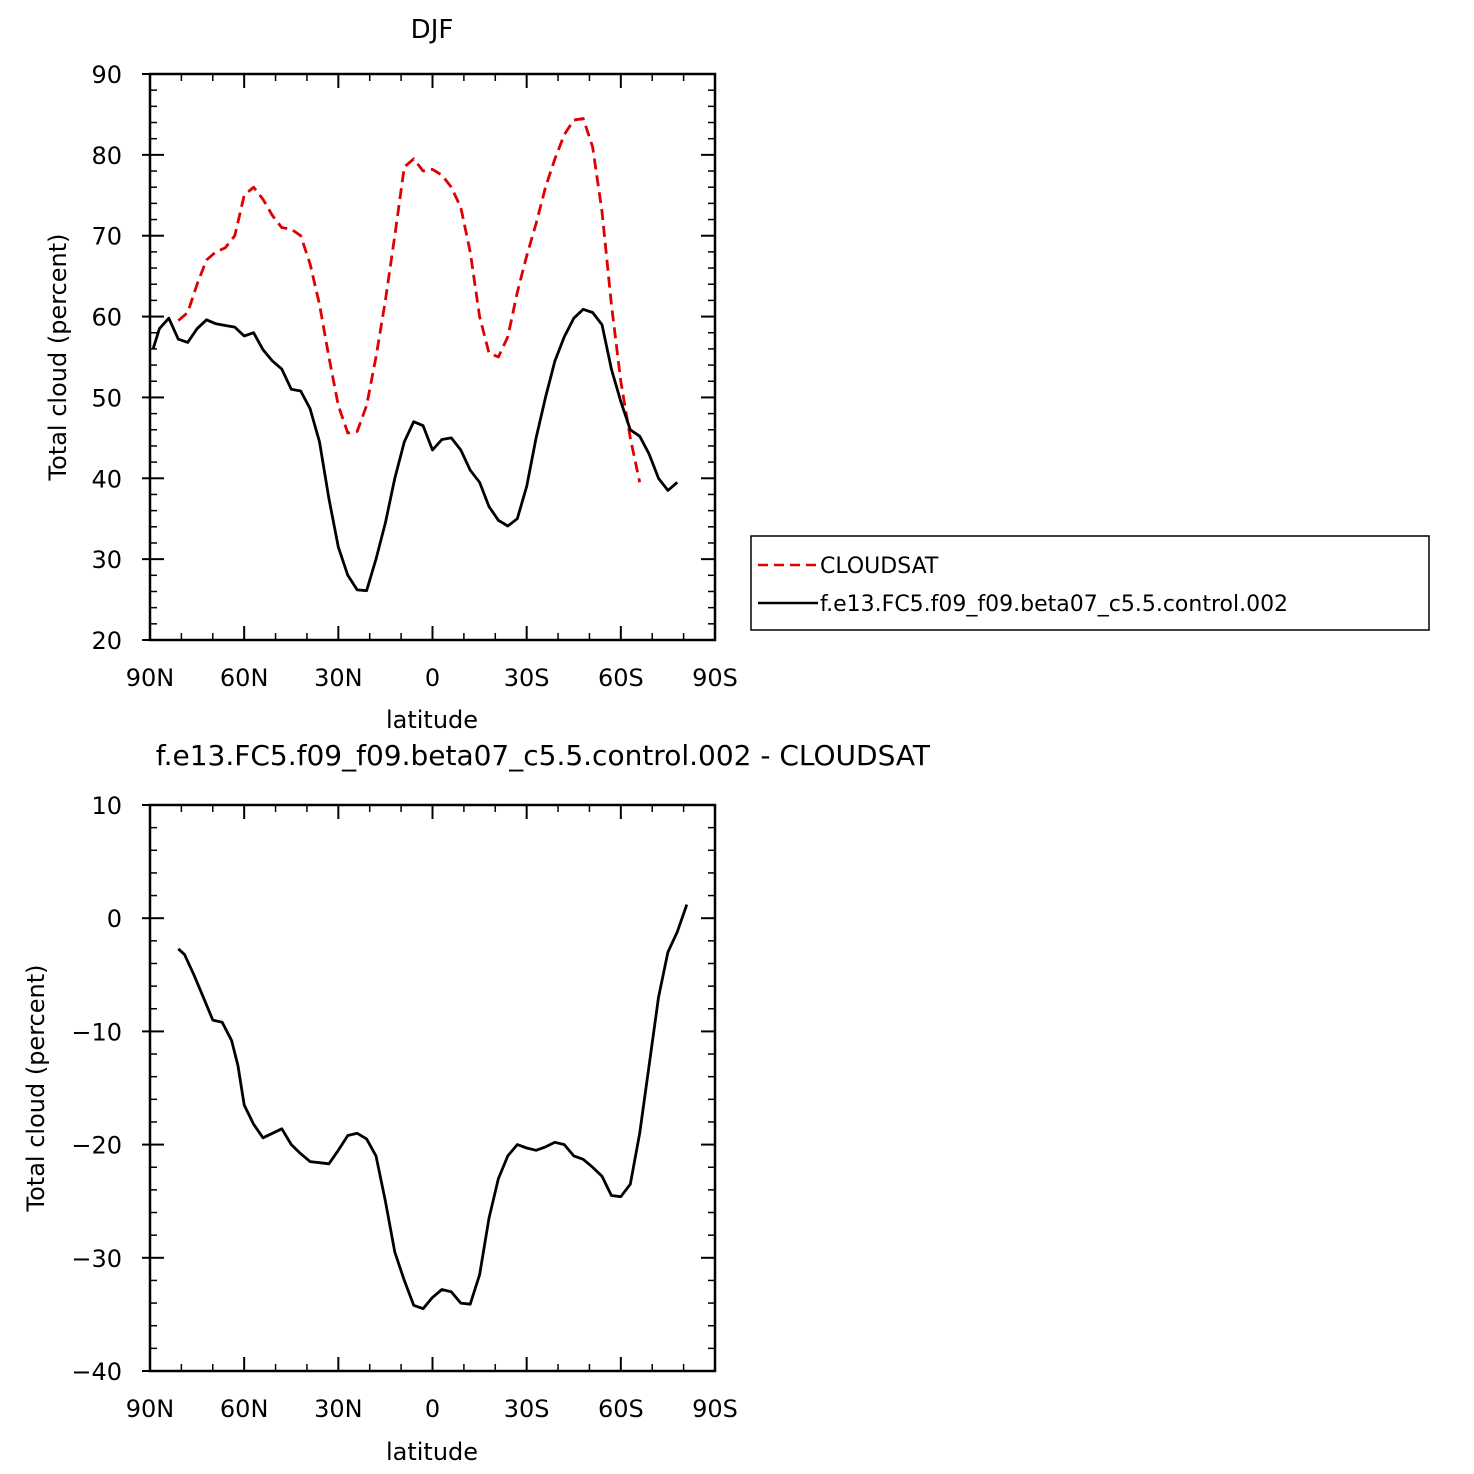  I want to click on y-tick-label: 0, so click(114, 919).